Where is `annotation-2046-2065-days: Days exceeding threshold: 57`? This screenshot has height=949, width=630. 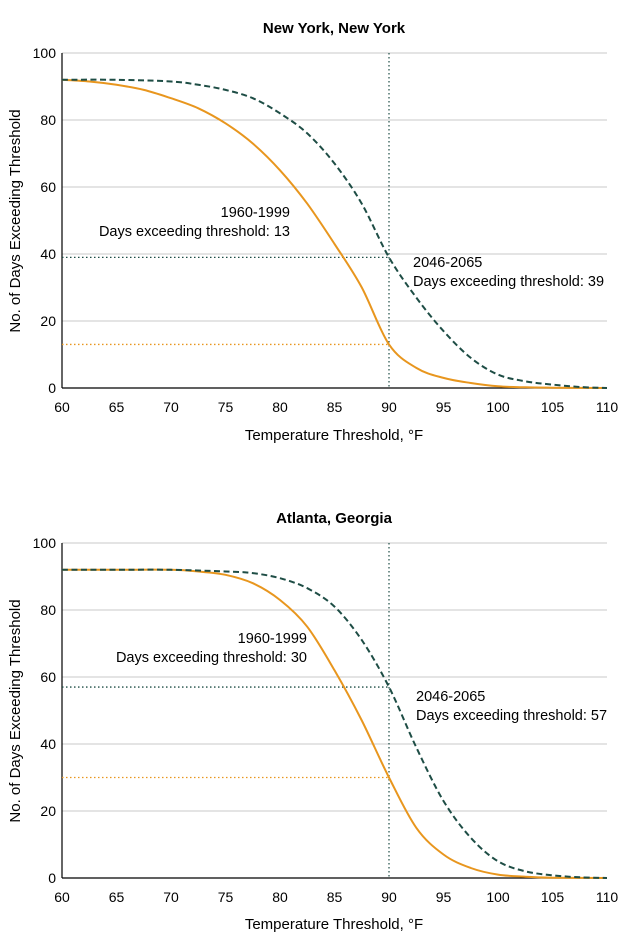 annotation-2046-2065-days: Days exceeding threshold: 57 is located at coordinates (511, 716).